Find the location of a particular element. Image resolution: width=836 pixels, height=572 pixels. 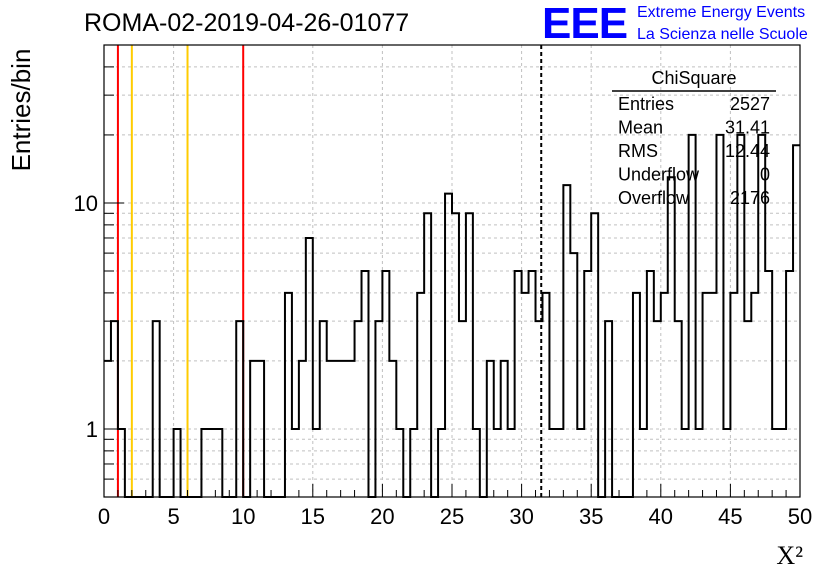

x-tick-label: 35 is located at coordinates (591, 516).